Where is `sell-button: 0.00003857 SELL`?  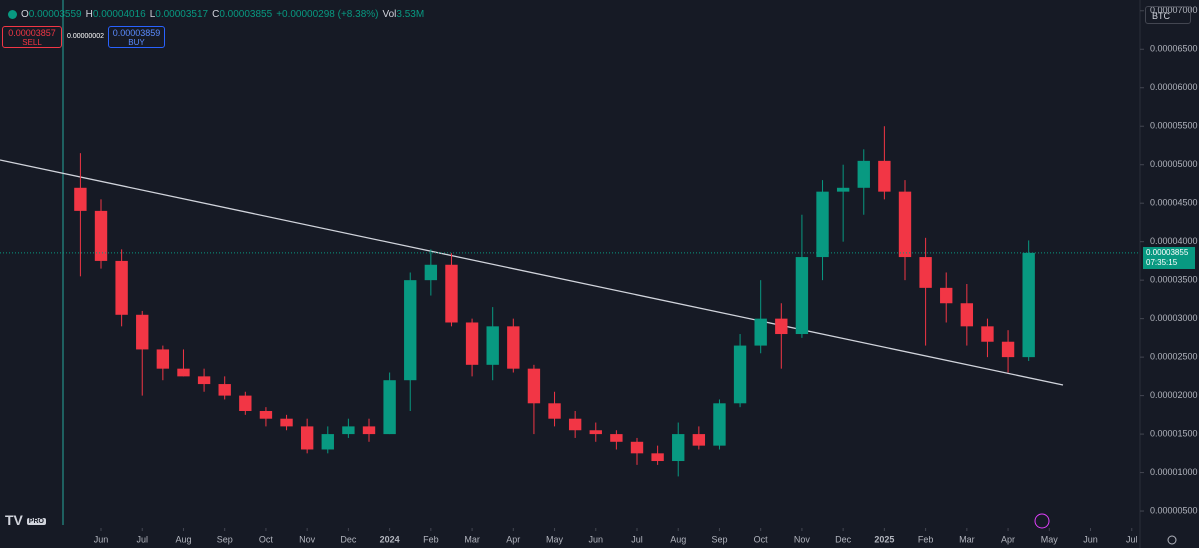 sell-button: 0.00003857 SELL is located at coordinates (32, 37).